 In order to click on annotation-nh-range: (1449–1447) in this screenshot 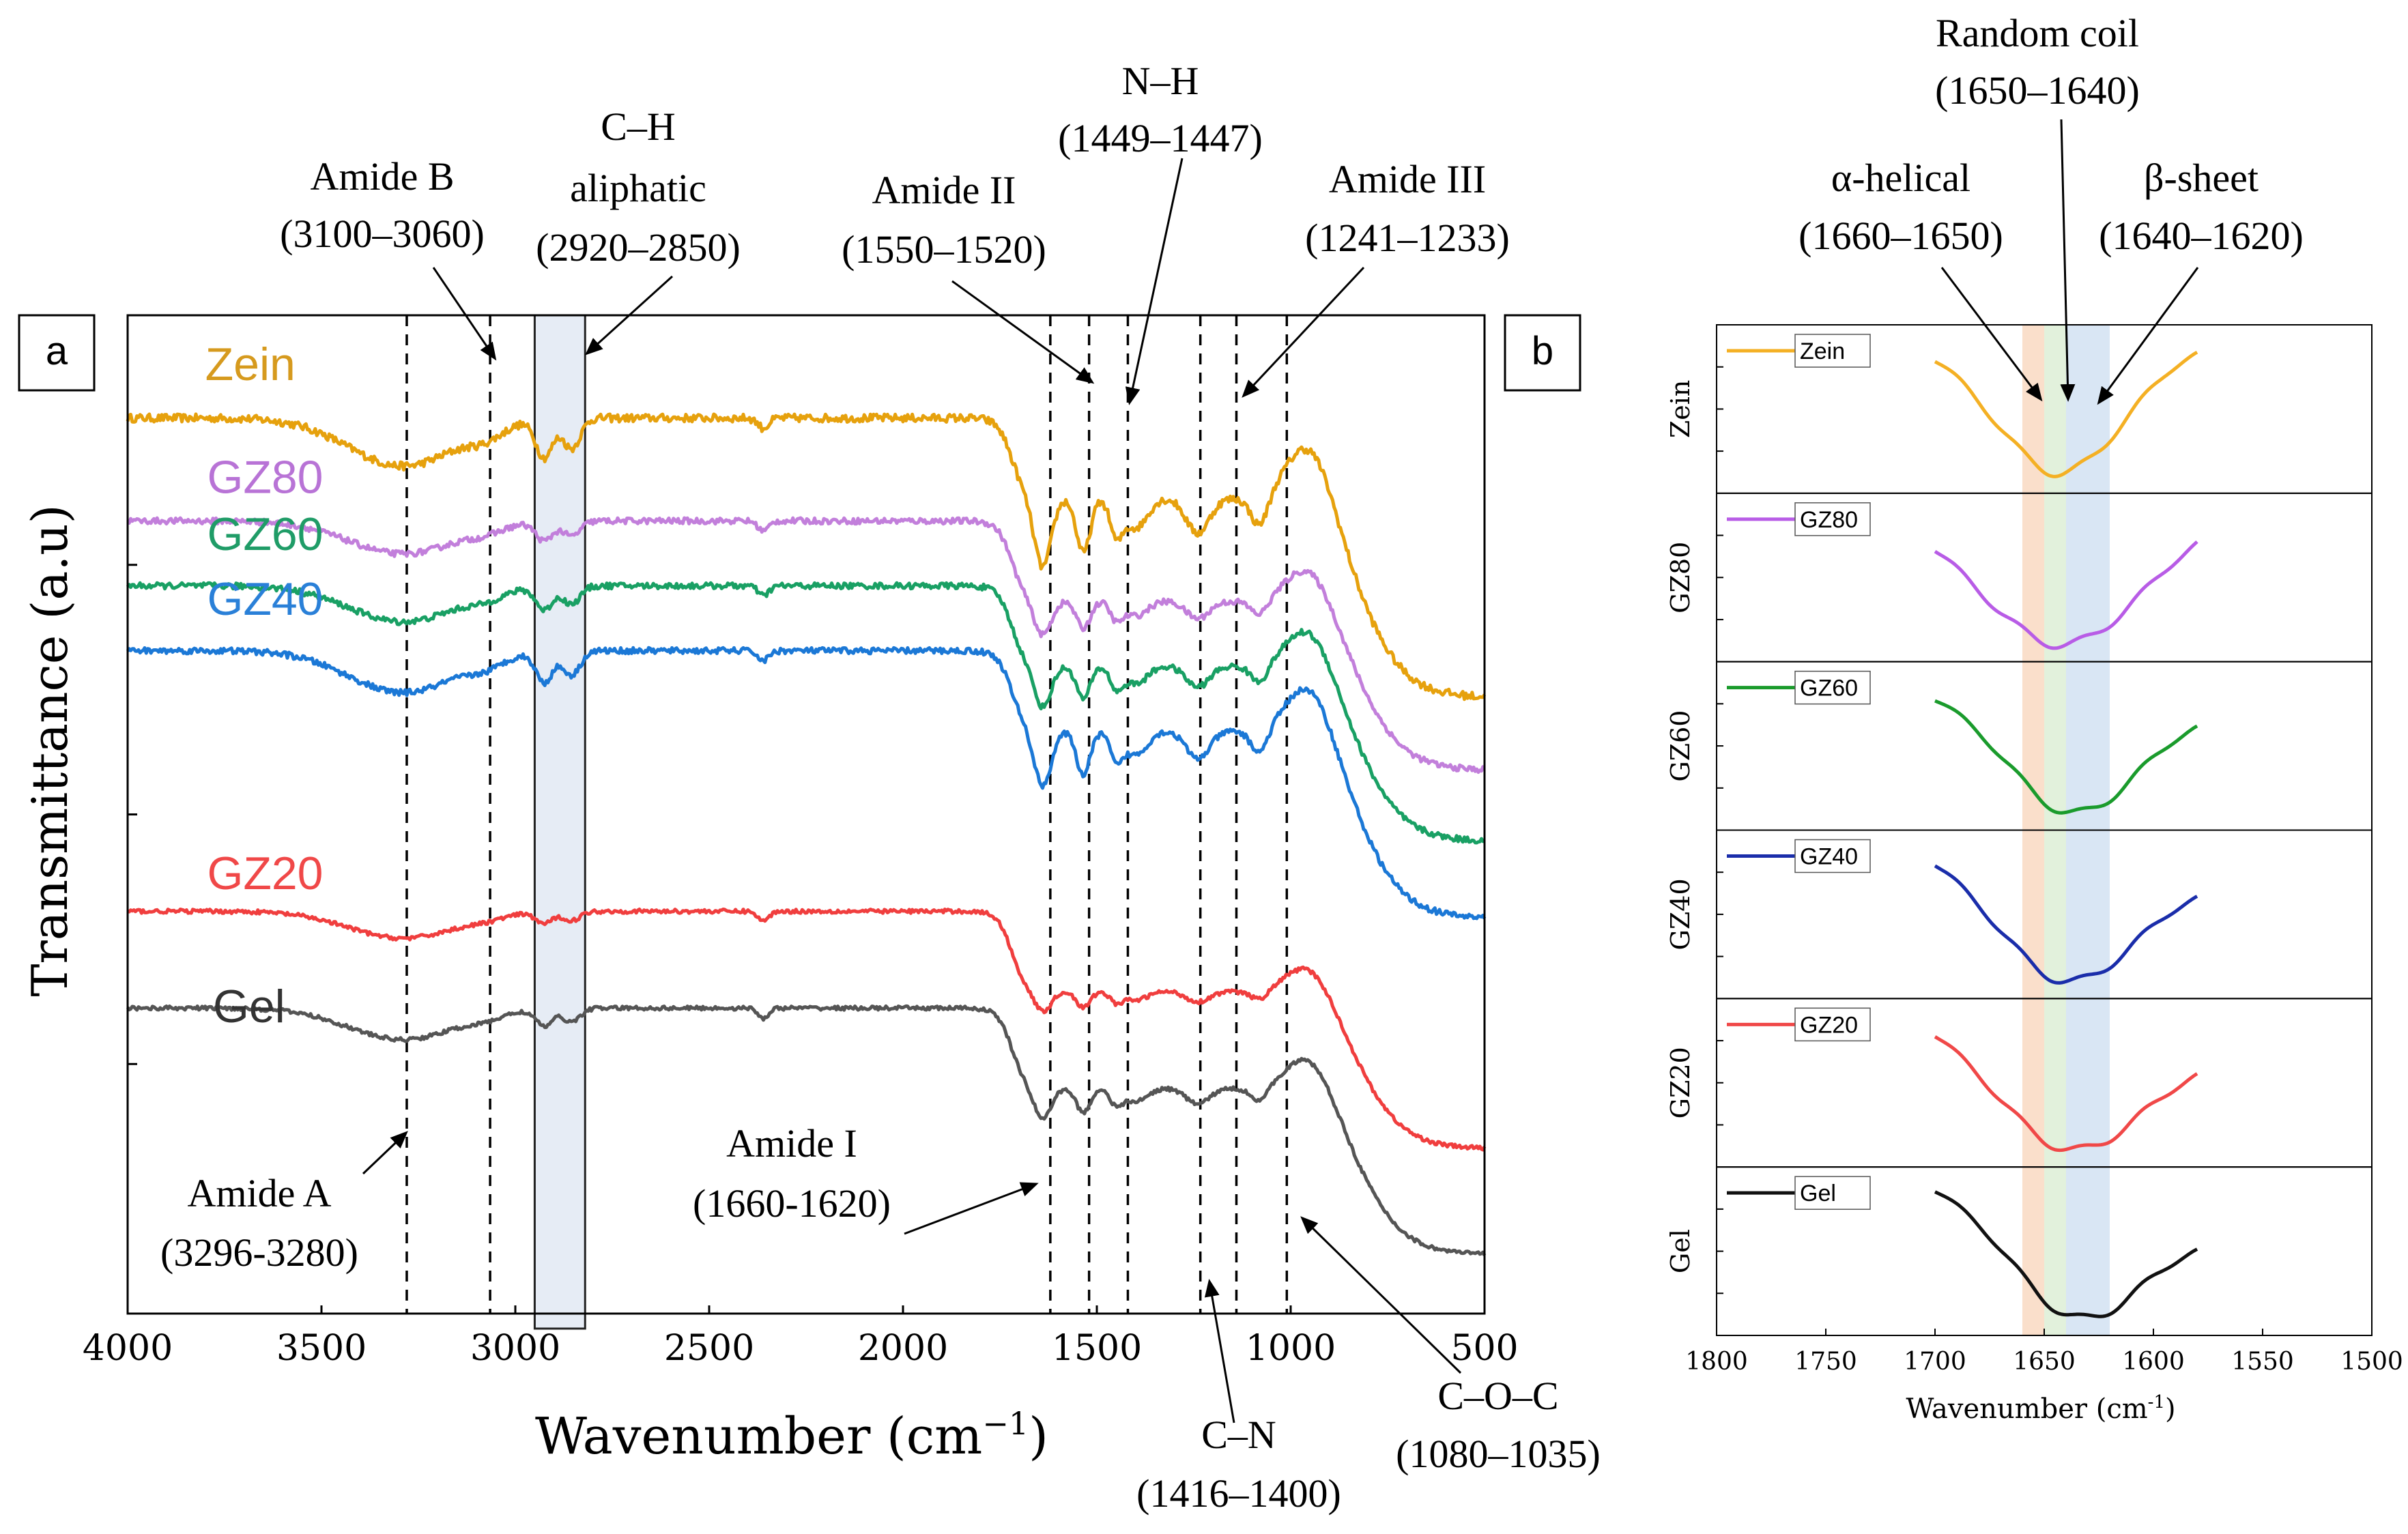, I will do `click(1160, 138)`.